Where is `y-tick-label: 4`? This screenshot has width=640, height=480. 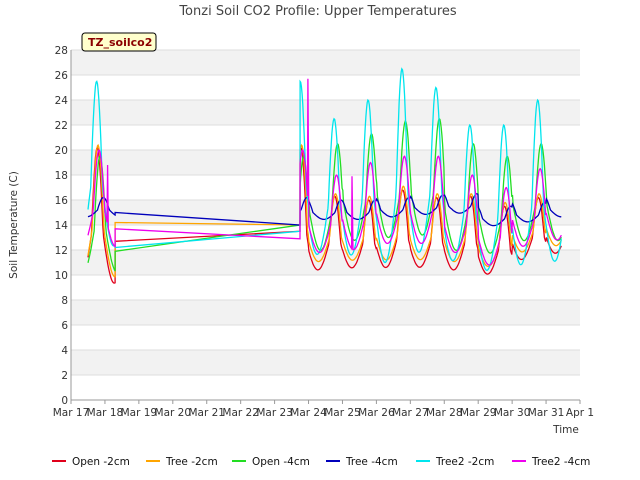
y-tick-label: 4 is located at coordinates (64, 351).